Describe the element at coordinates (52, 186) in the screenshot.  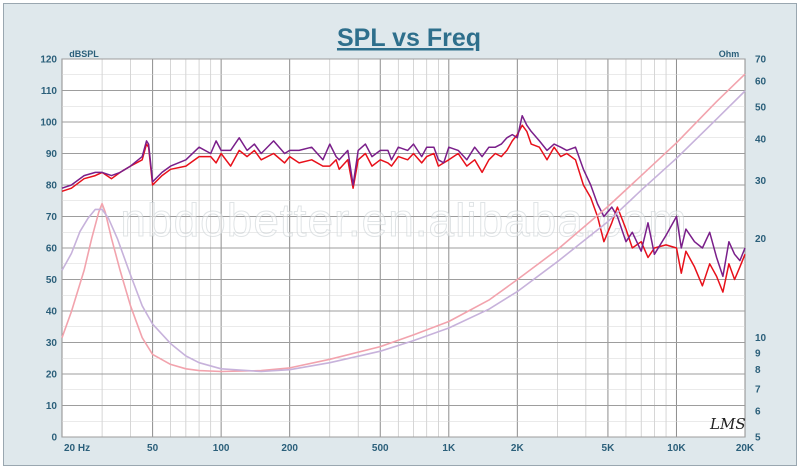
I see `left-axis-tick-label: 80` at that location.